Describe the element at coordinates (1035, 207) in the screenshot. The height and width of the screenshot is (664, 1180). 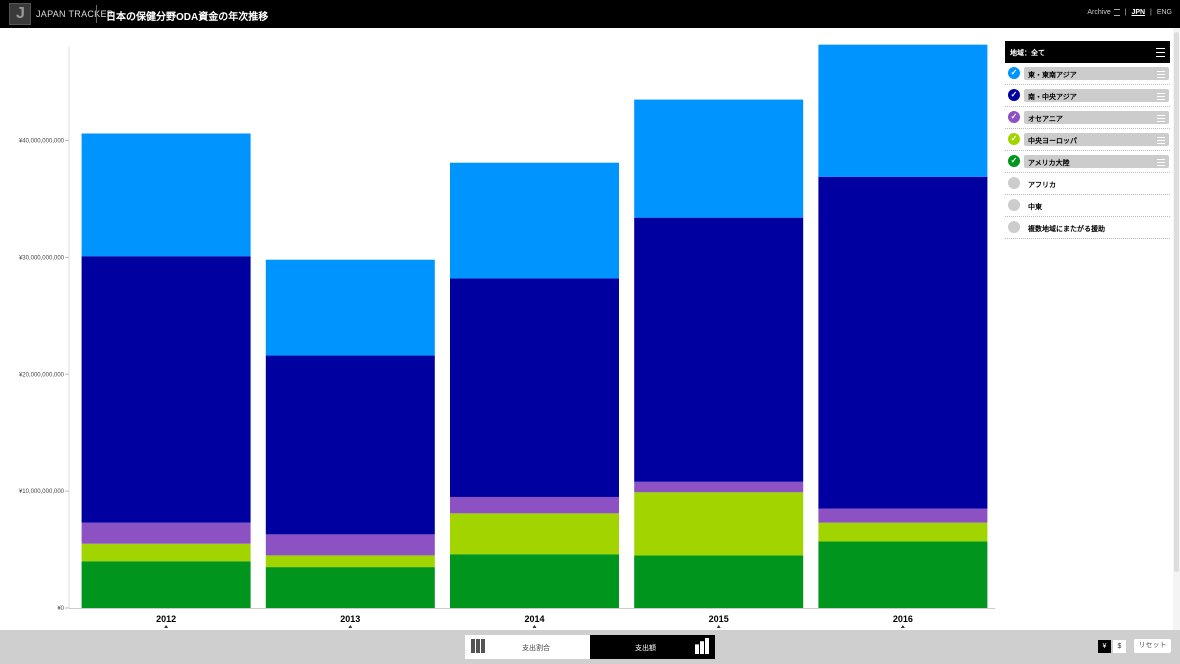
I see `region-label: 中東` at that location.